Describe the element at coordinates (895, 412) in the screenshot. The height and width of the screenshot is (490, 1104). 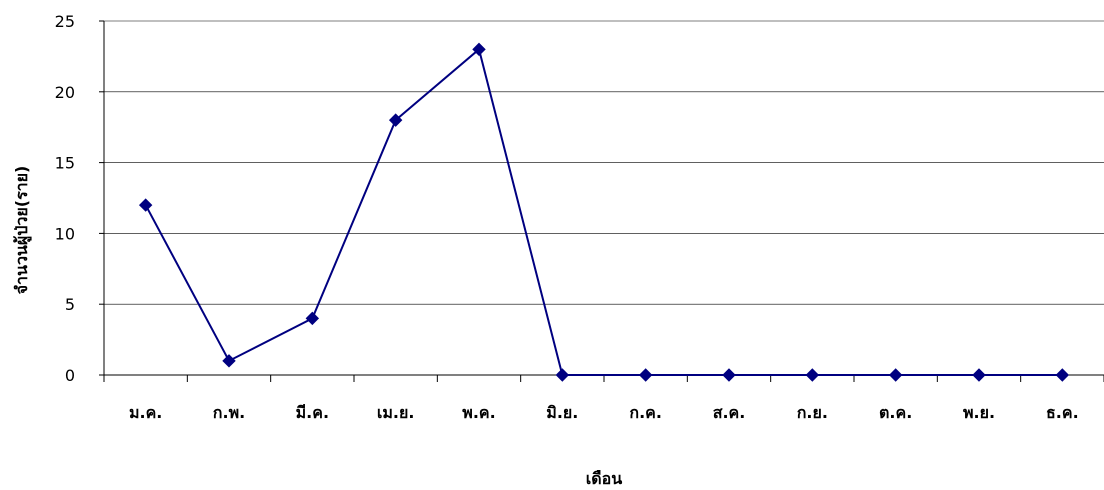
I see `x-tick-label: ต.ค.` at that location.